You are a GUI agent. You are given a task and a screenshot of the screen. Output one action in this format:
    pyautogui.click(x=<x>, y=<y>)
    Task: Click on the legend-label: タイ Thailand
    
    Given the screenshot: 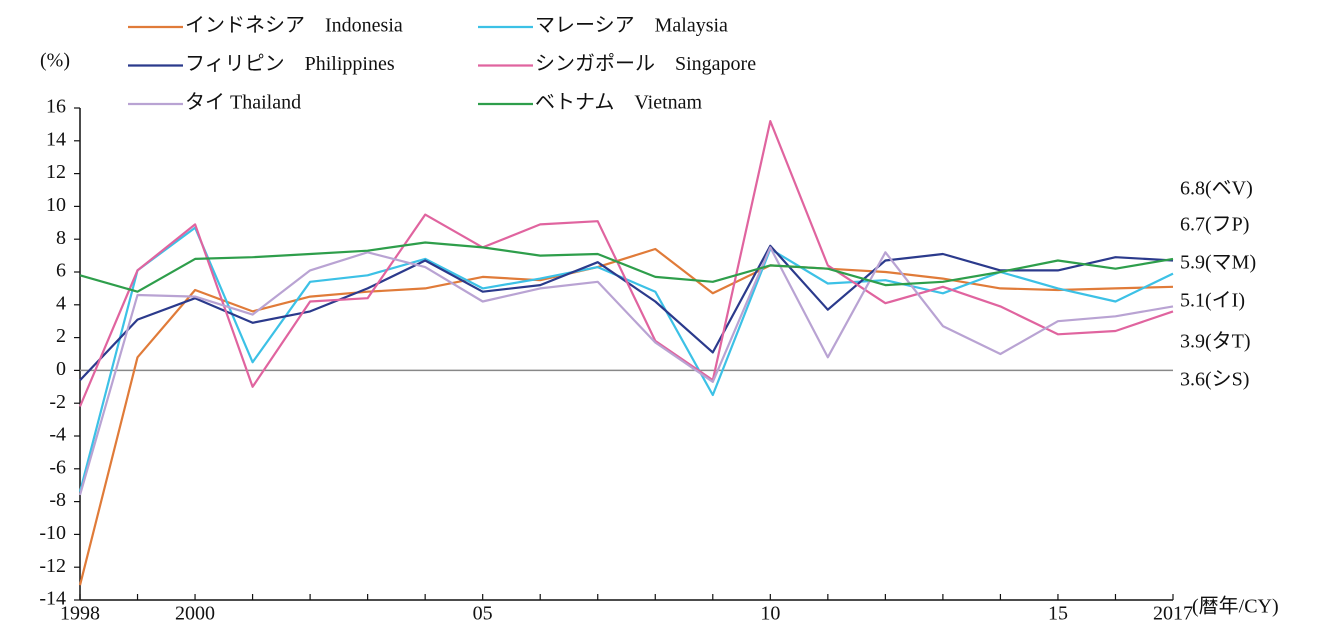 What is the action you would take?
    pyautogui.click(x=243, y=102)
    